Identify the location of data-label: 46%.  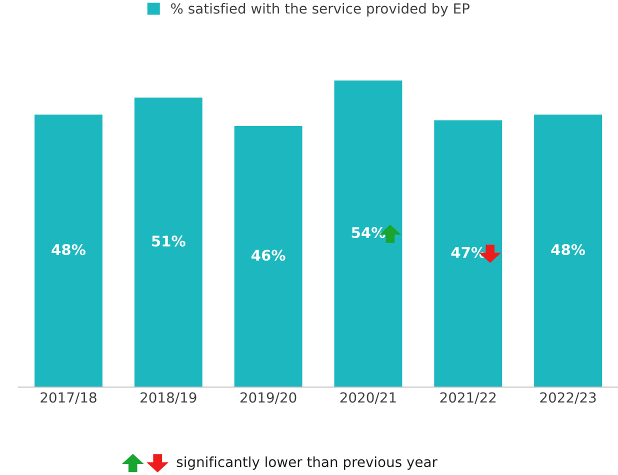
(269, 255).